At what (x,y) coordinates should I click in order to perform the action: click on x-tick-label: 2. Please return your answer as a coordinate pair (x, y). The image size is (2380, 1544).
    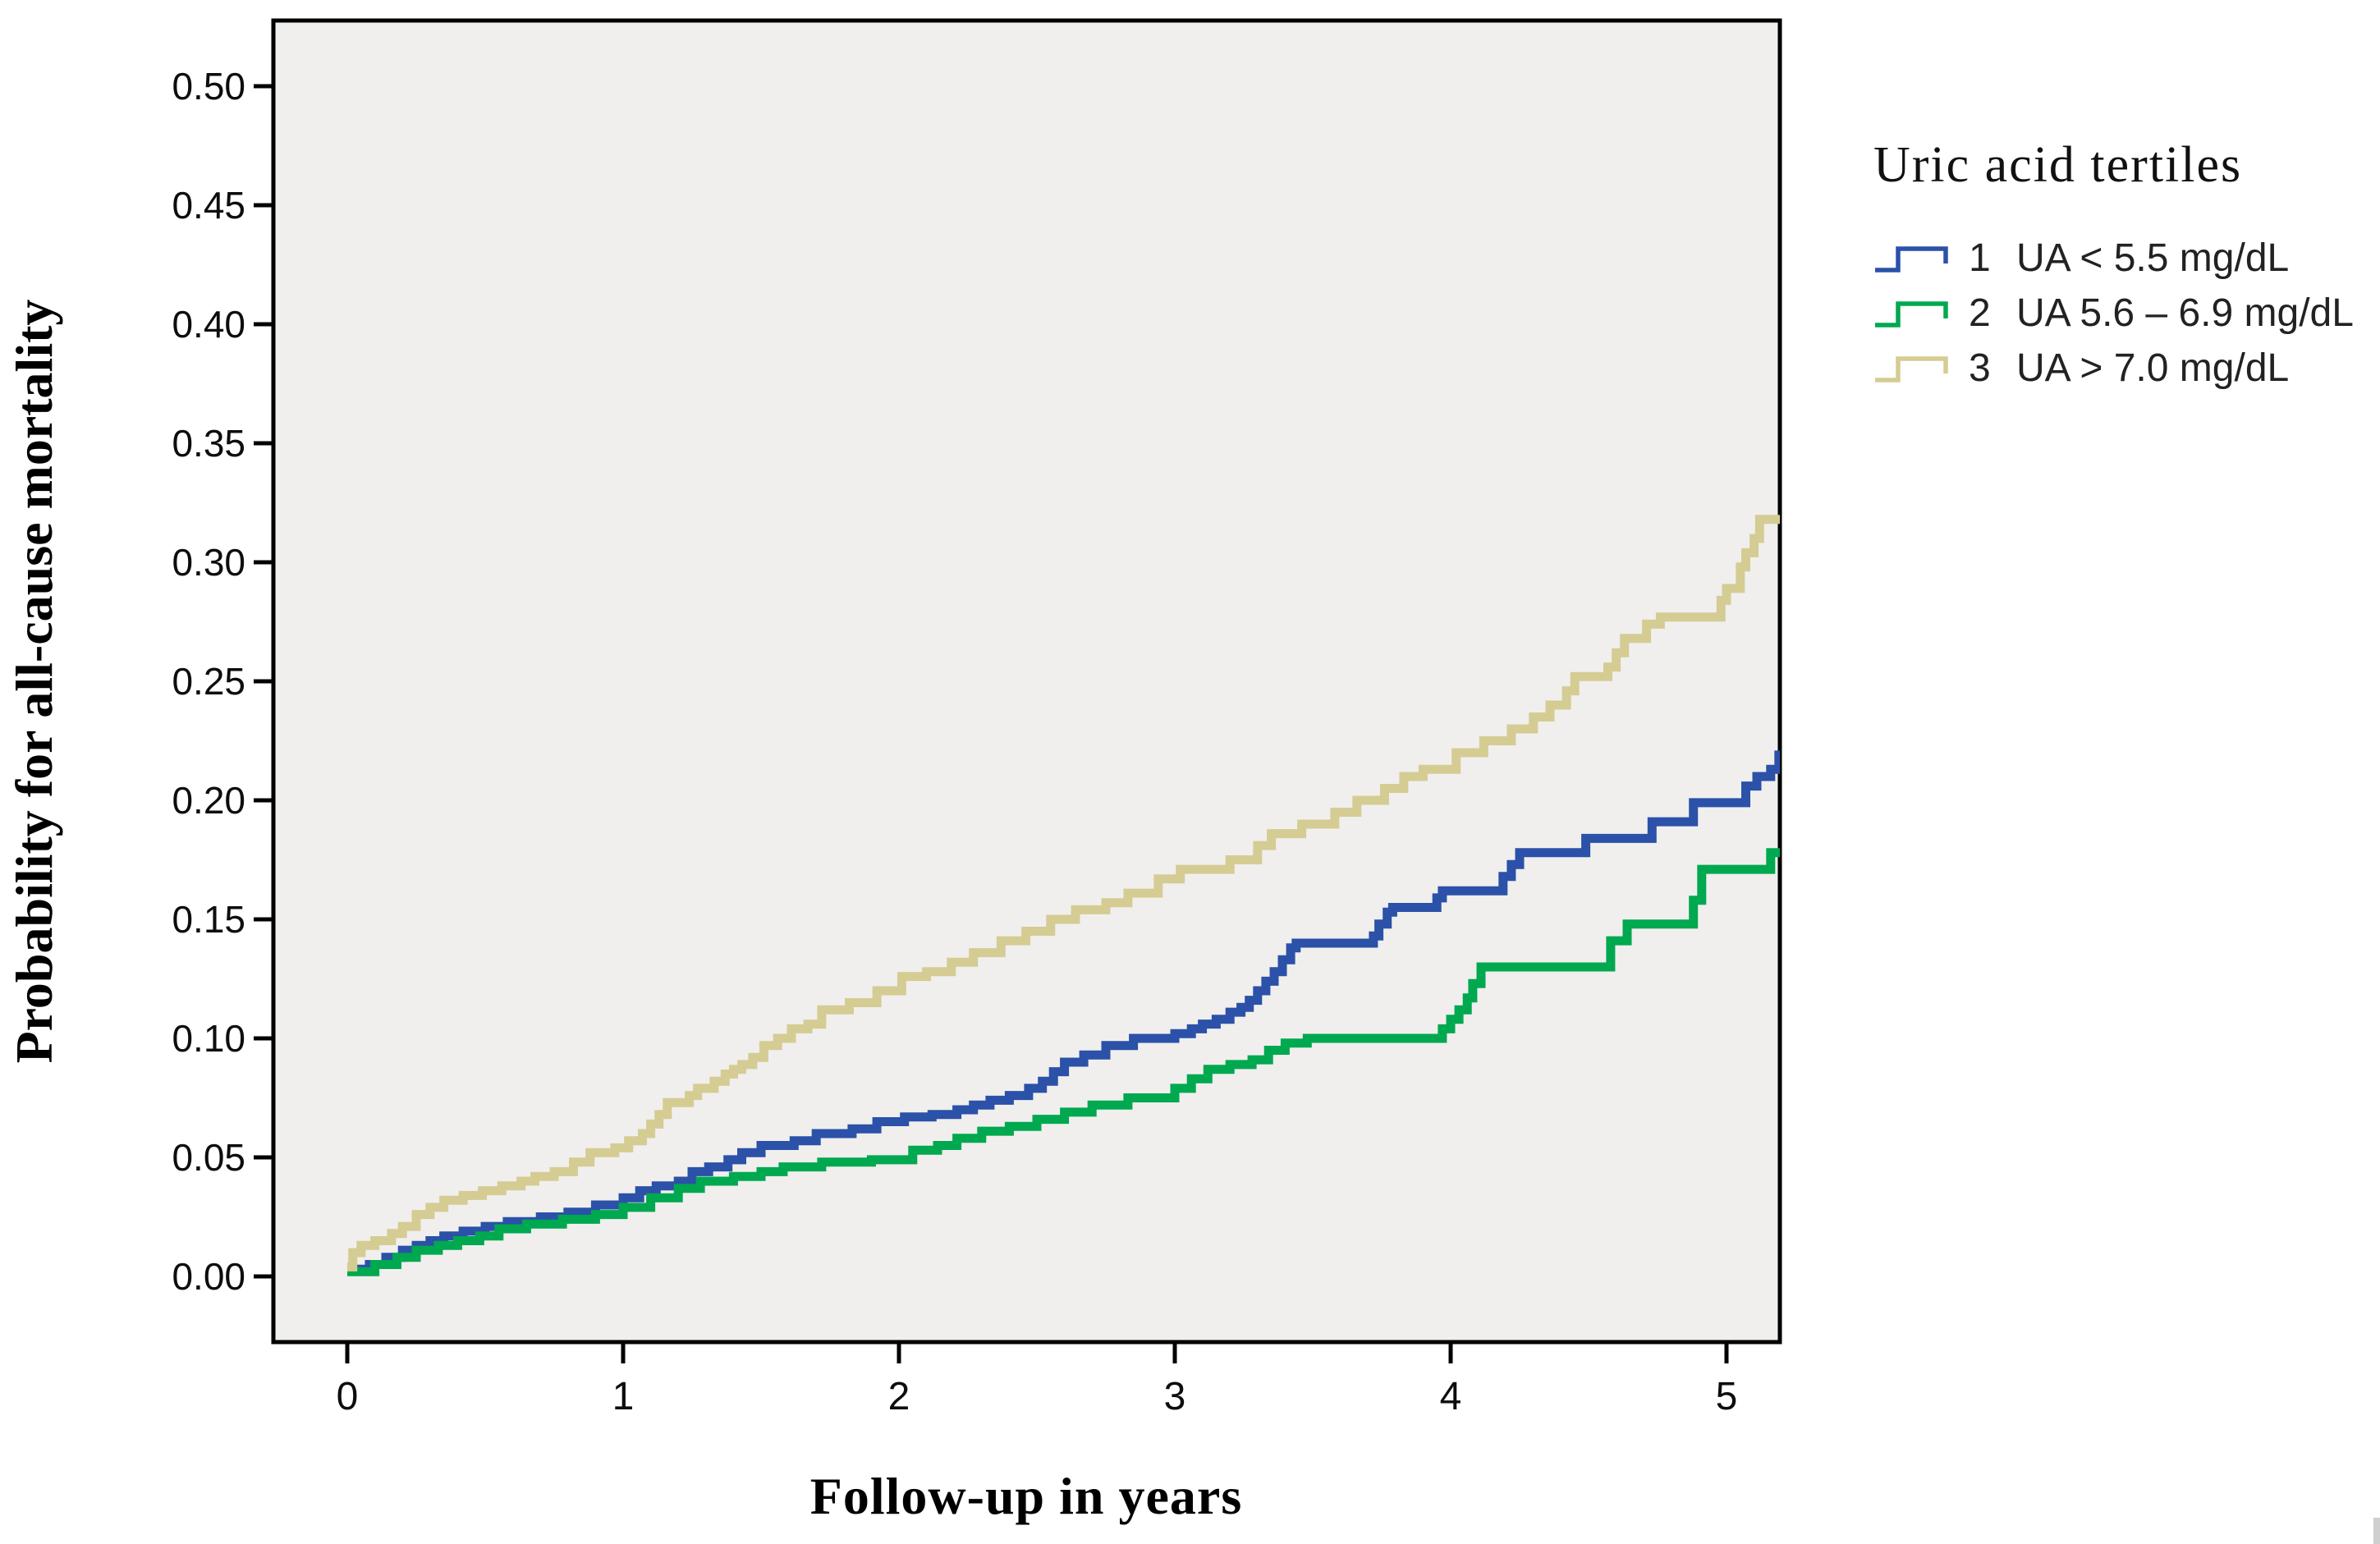
    Looking at the image, I should click on (899, 1396).